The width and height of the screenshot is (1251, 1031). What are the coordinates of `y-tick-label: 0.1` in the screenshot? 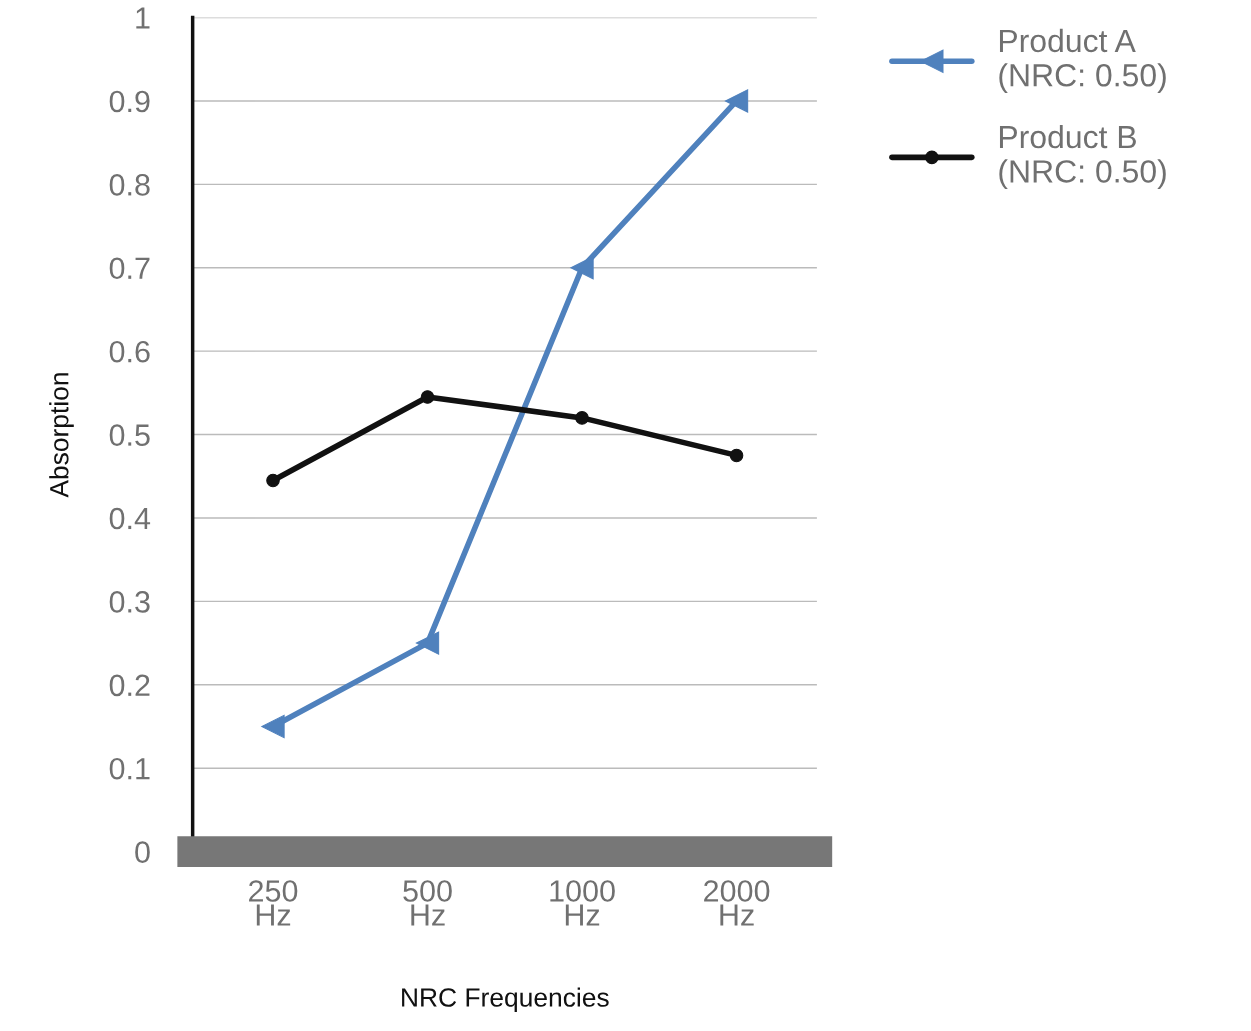 It's located at (129, 768).